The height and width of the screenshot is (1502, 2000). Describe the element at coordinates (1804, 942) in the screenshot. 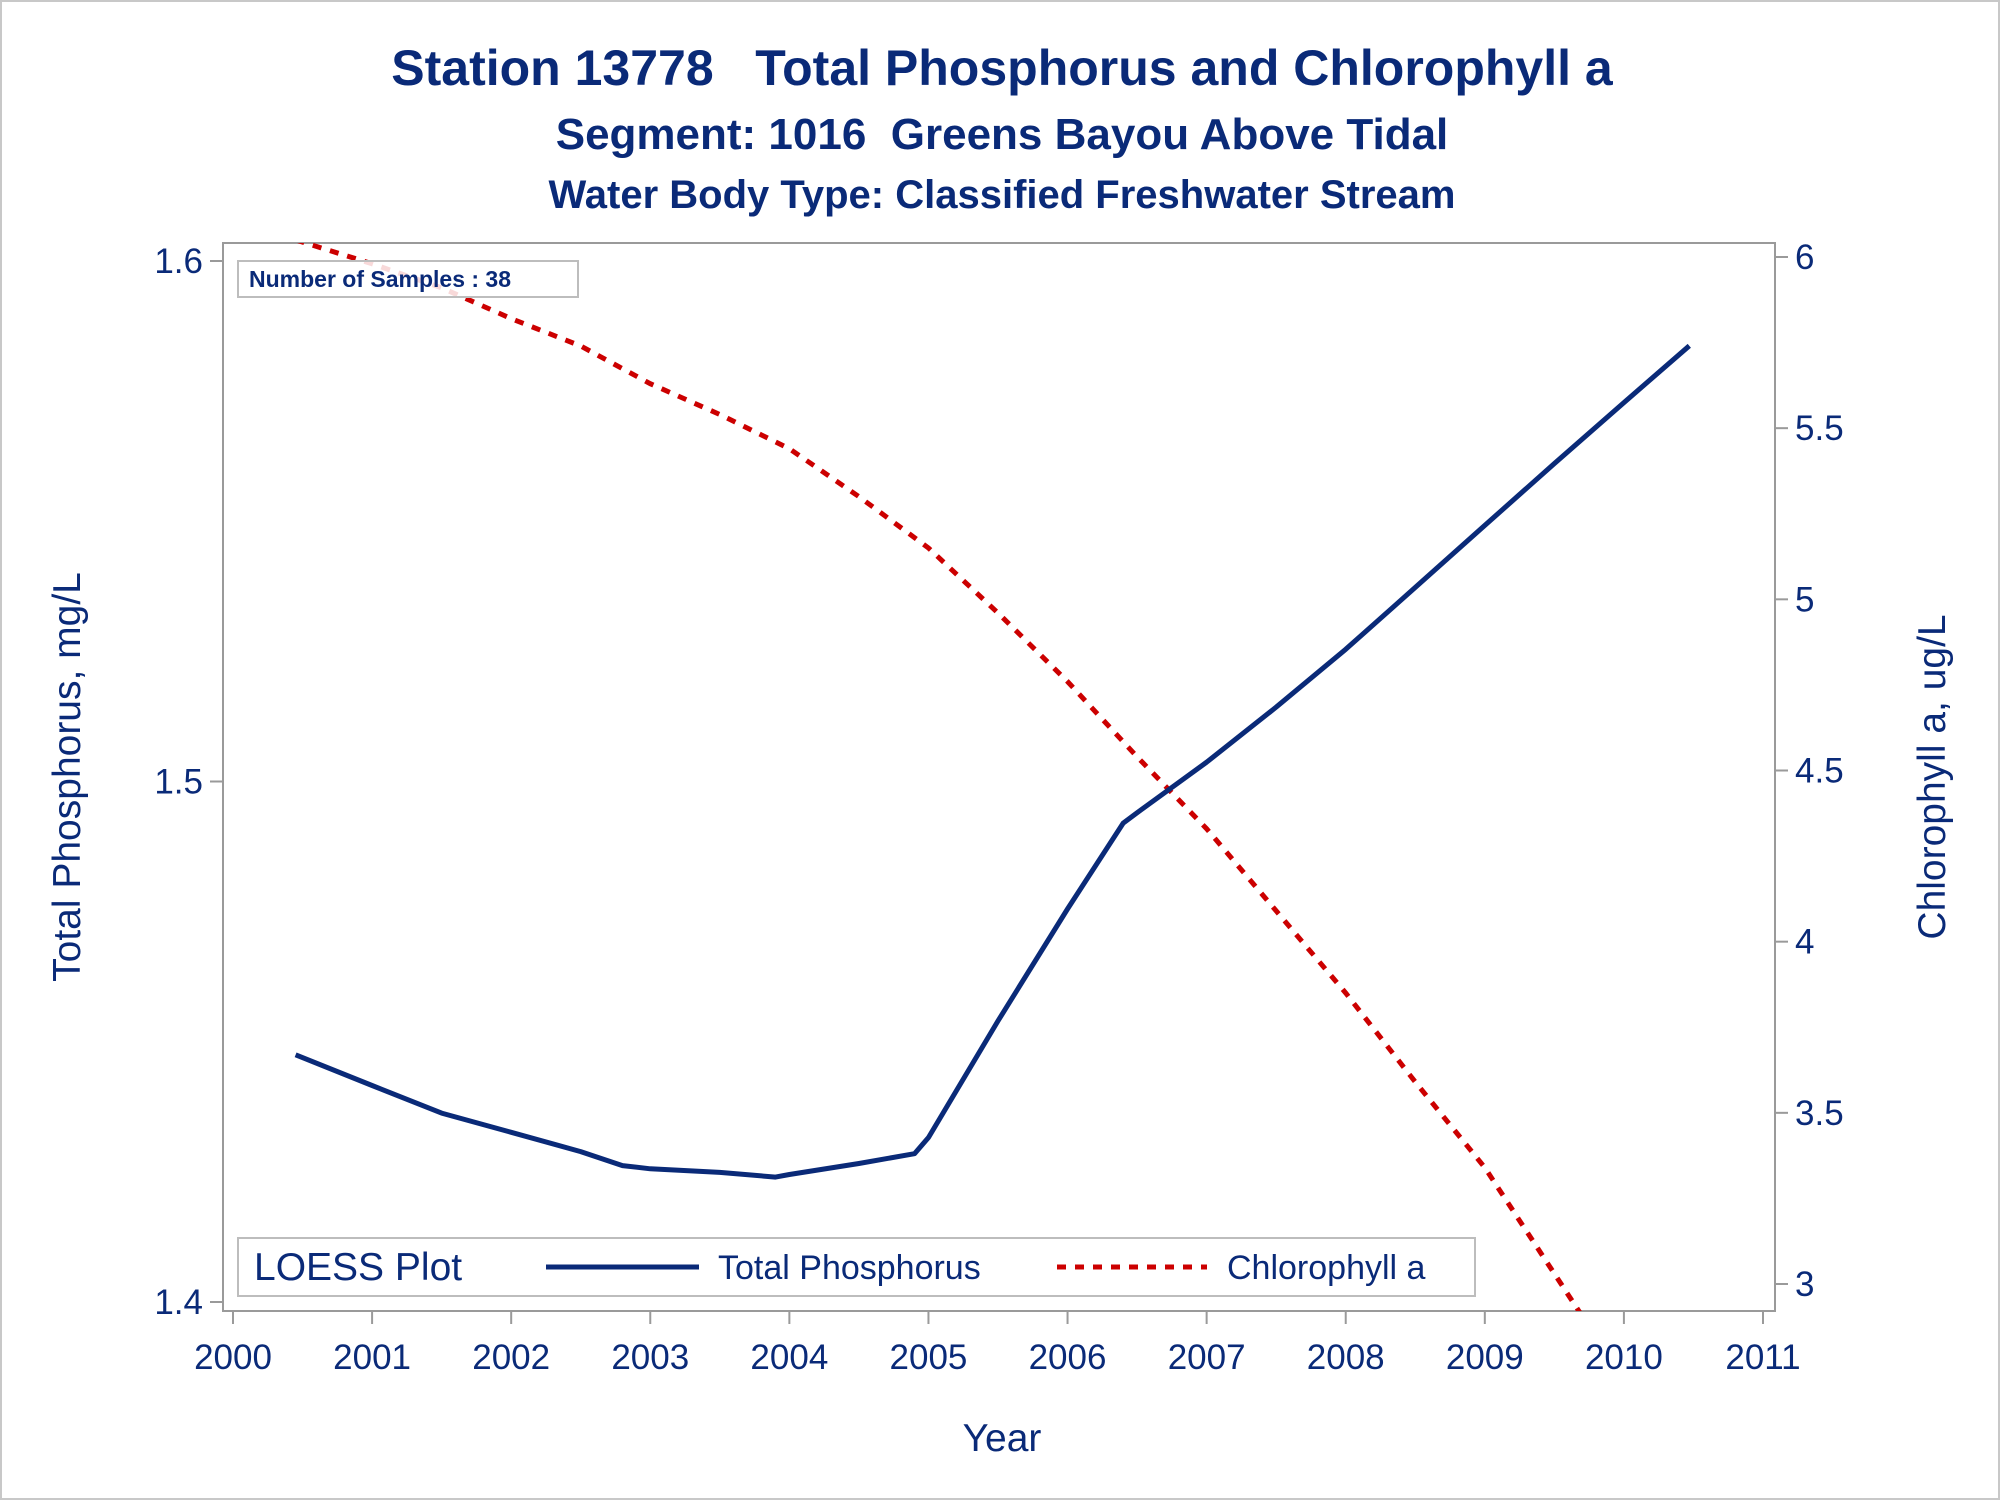

I see `right-y-tick-label: 4` at that location.